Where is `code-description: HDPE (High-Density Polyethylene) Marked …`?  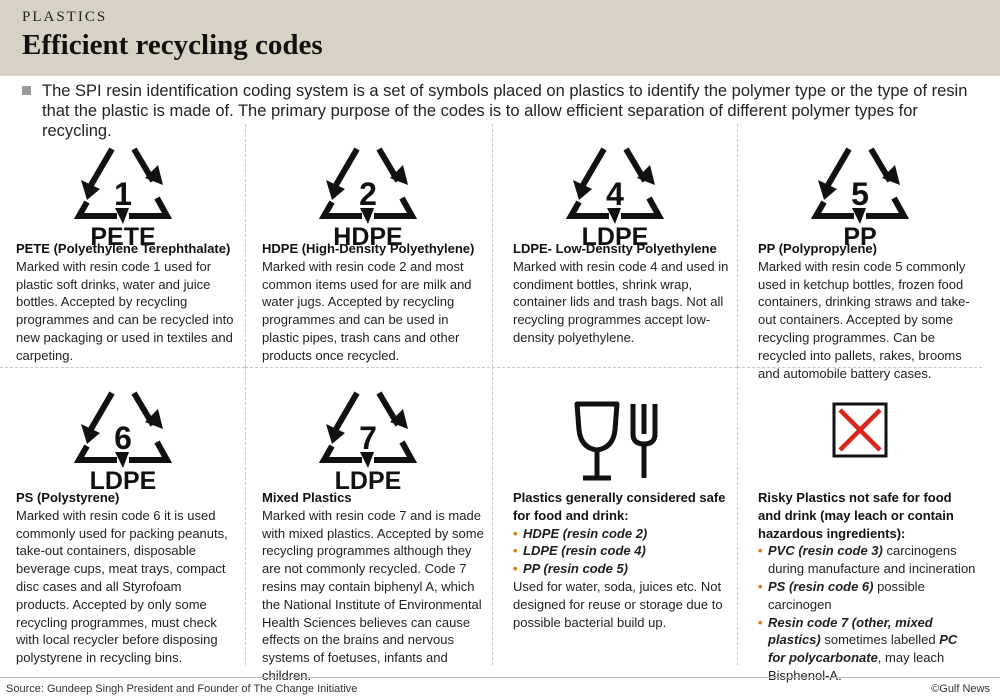
code-description: HDPE (High-Density Polyethylene) Marked … is located at coordinates (373, 302).